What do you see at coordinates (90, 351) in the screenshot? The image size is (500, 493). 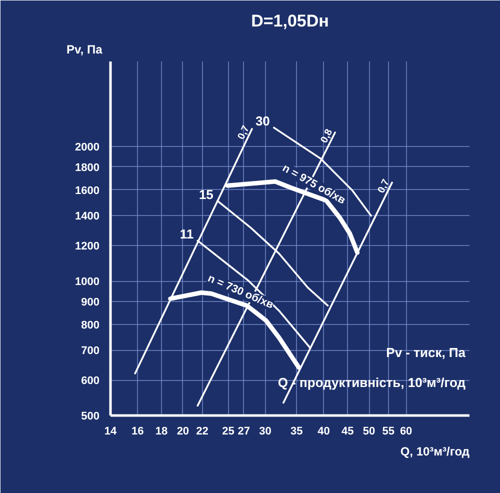 I see `y-tick-label: 700` at bounding box center [90, 351].